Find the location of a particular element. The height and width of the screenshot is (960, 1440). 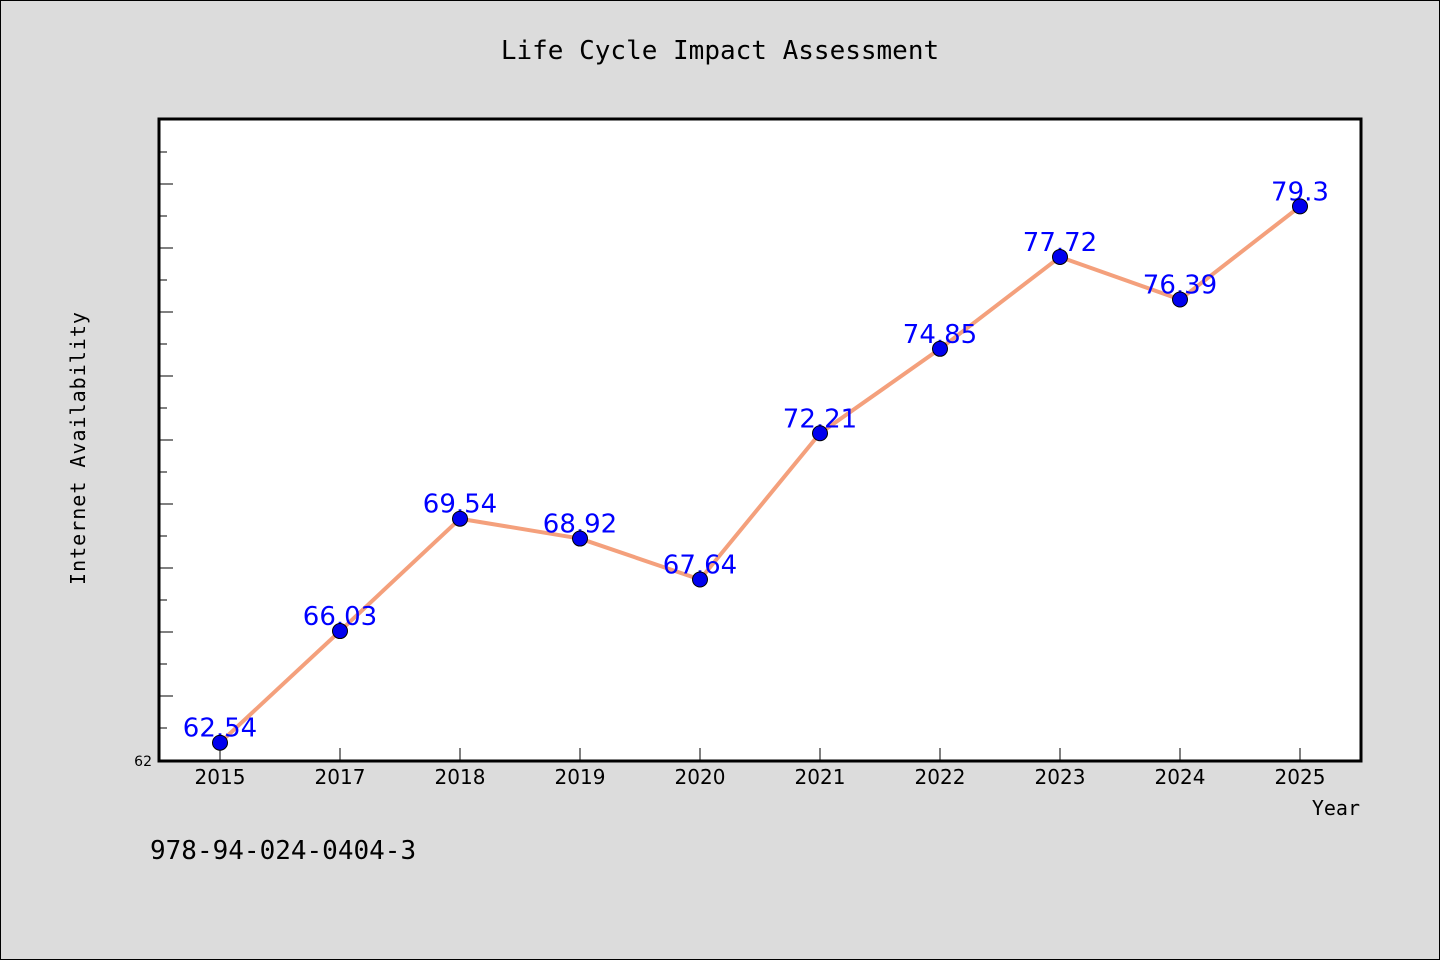

x-tick-label: 2017 is located at coordinates (340, 777).